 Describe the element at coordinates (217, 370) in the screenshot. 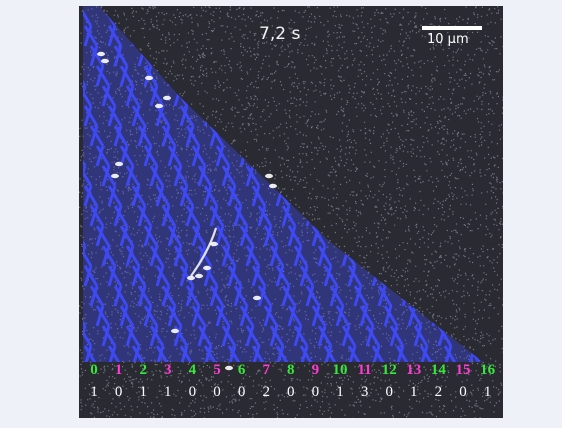

I see `lane-index: 5` at that location.